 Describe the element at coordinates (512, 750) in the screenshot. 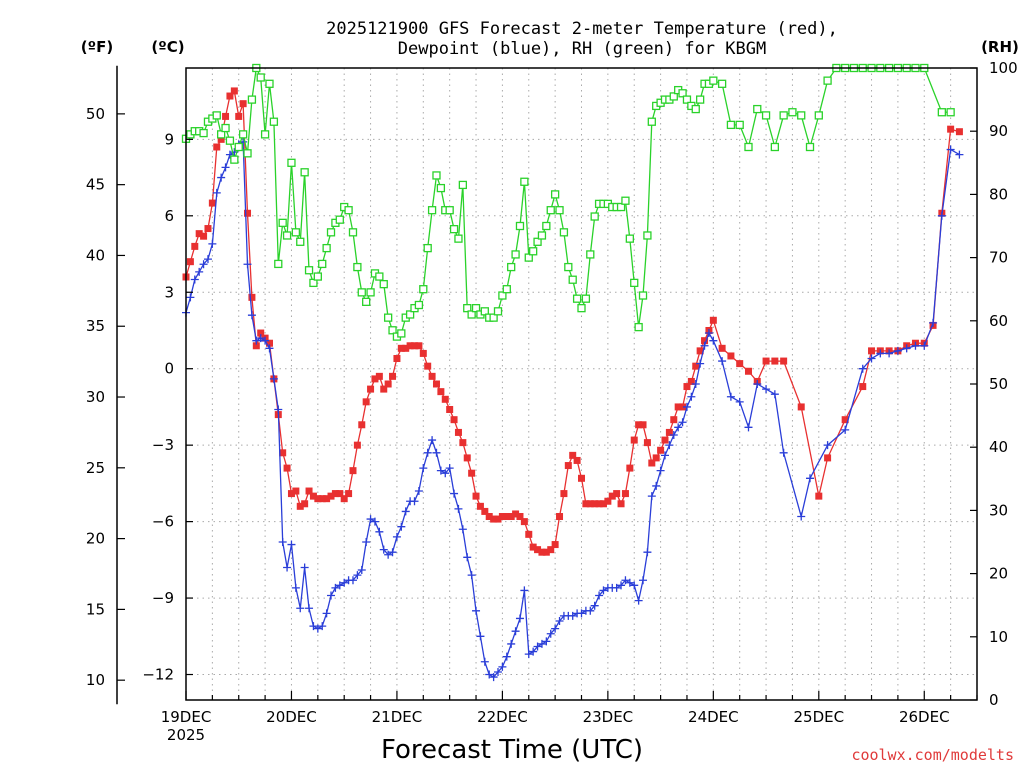

I see `x-axis-title: Forecast Time (UTC)` at that location.